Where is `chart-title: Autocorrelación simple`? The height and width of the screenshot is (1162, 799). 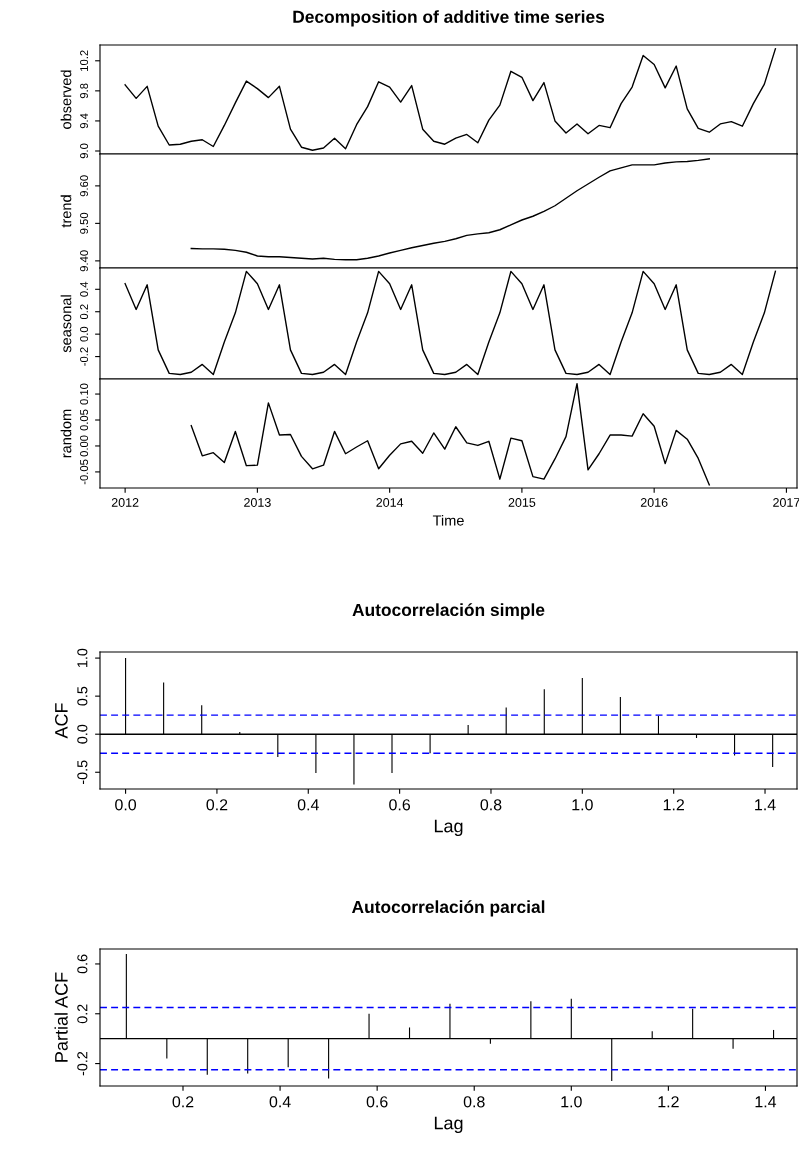 chart-title: Autocorrelación simple is located at coordinates (448, 611).